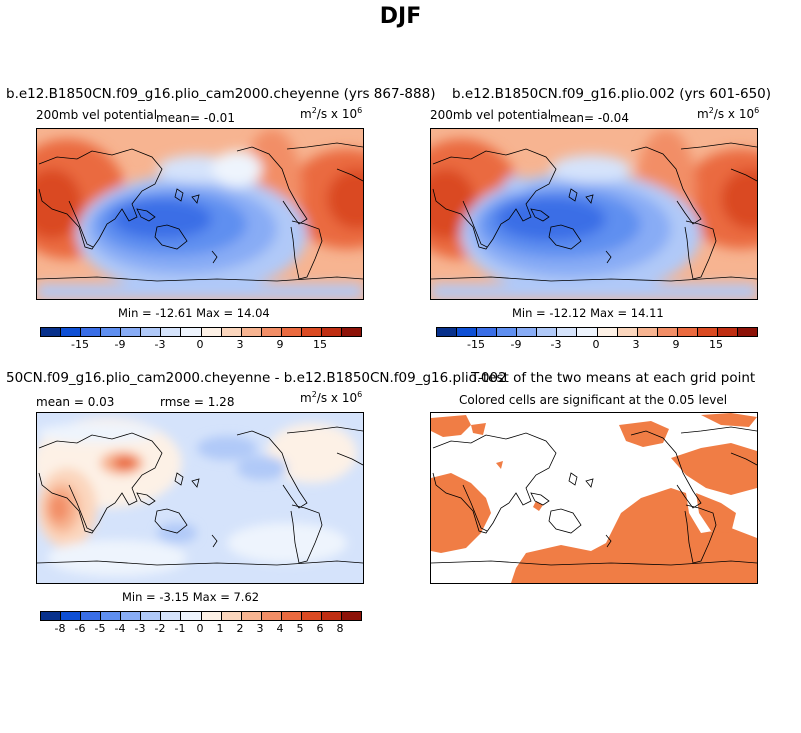 Image resolution: width=801 pixels, height=733 pixels. I want to click on colorbar-tick-label: -15, so click(80, 344).